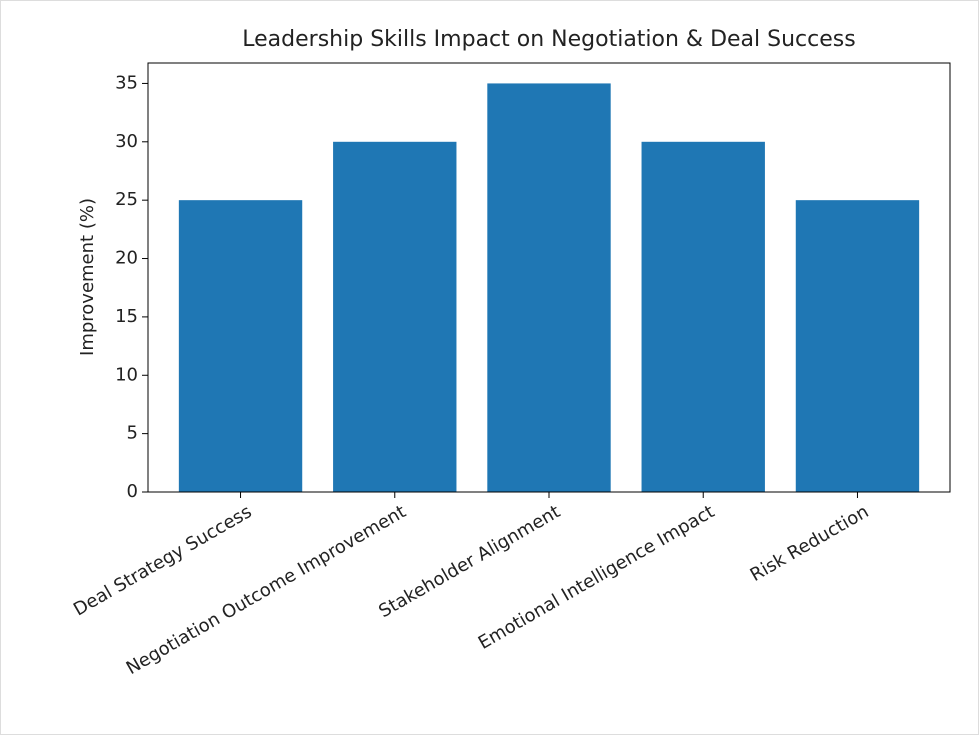 This screenshot has height=735, width=979. What do you see at coordinates (126, 374) in the screenshot?
I see `y-tick-label: 10` at bounding box center [126, 374].